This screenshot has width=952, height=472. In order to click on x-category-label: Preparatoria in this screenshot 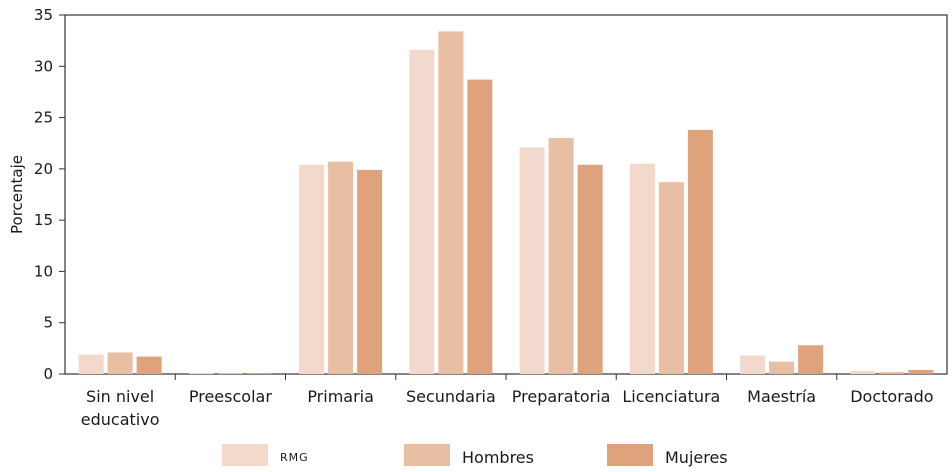, I will do `click(561, 396)`.